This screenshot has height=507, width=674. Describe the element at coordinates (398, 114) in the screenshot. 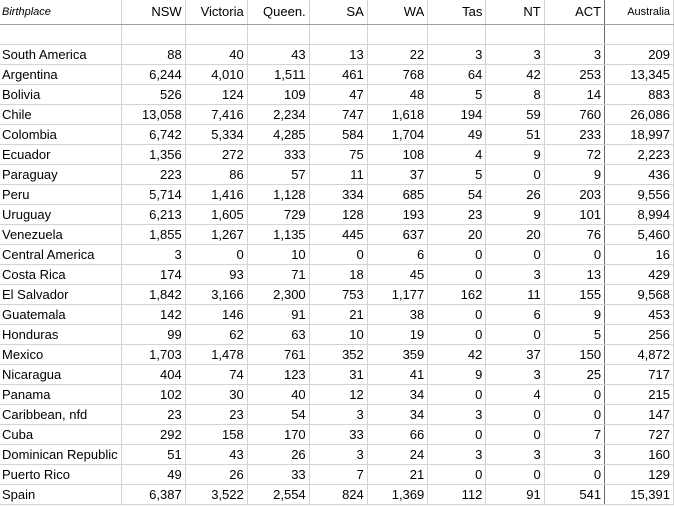

I see `cell-wa: 1,618` at that location.